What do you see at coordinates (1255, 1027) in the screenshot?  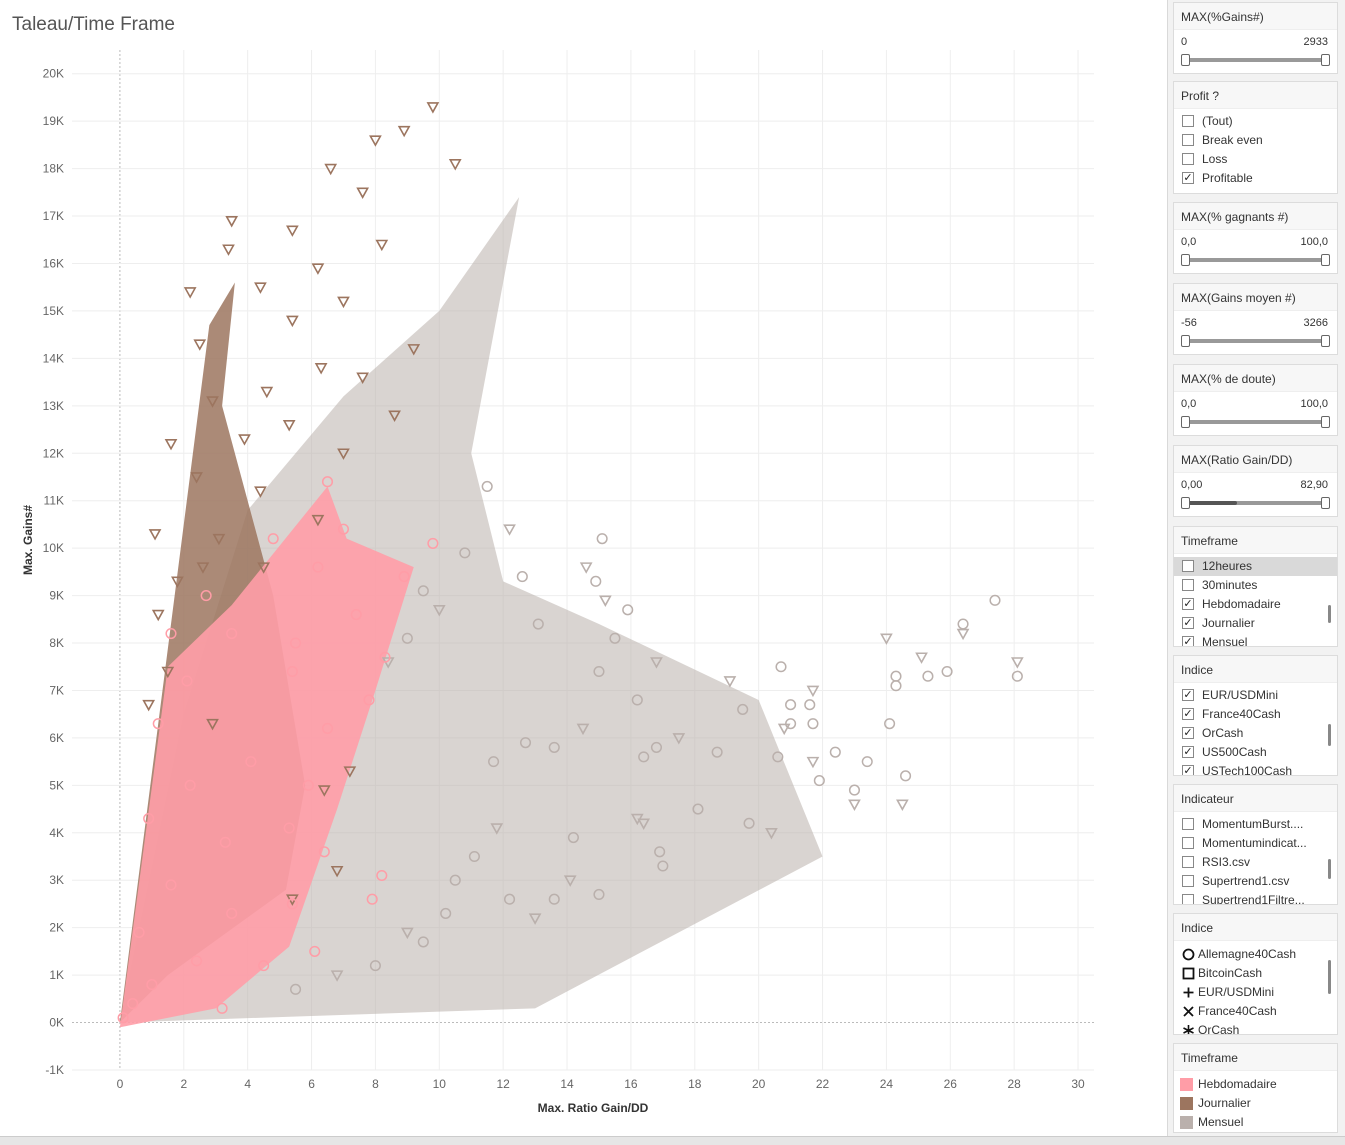 I see `filter-item: OrCash` at bounding box center [1255, 1027].